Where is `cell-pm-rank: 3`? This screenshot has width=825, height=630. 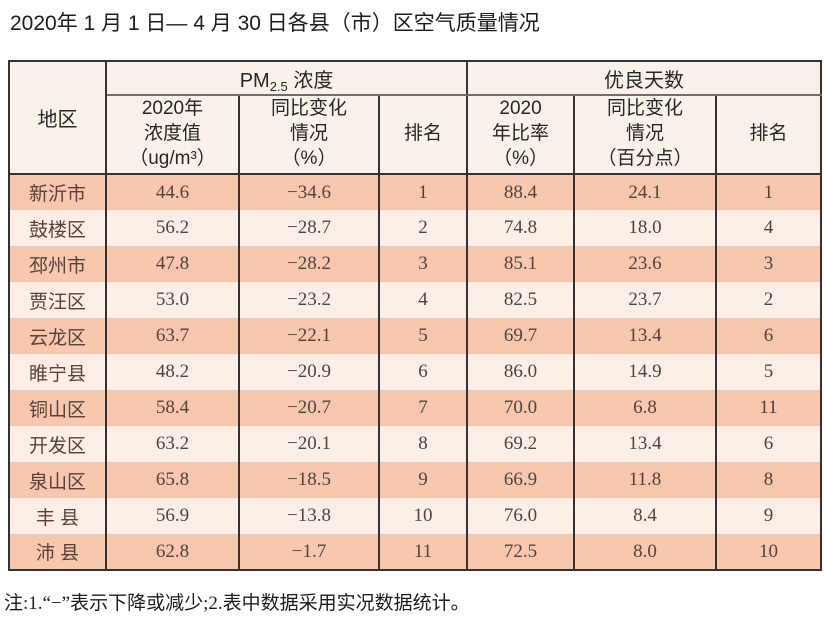
cell-pm-rank: 3 is located at coordinates (423, 264).